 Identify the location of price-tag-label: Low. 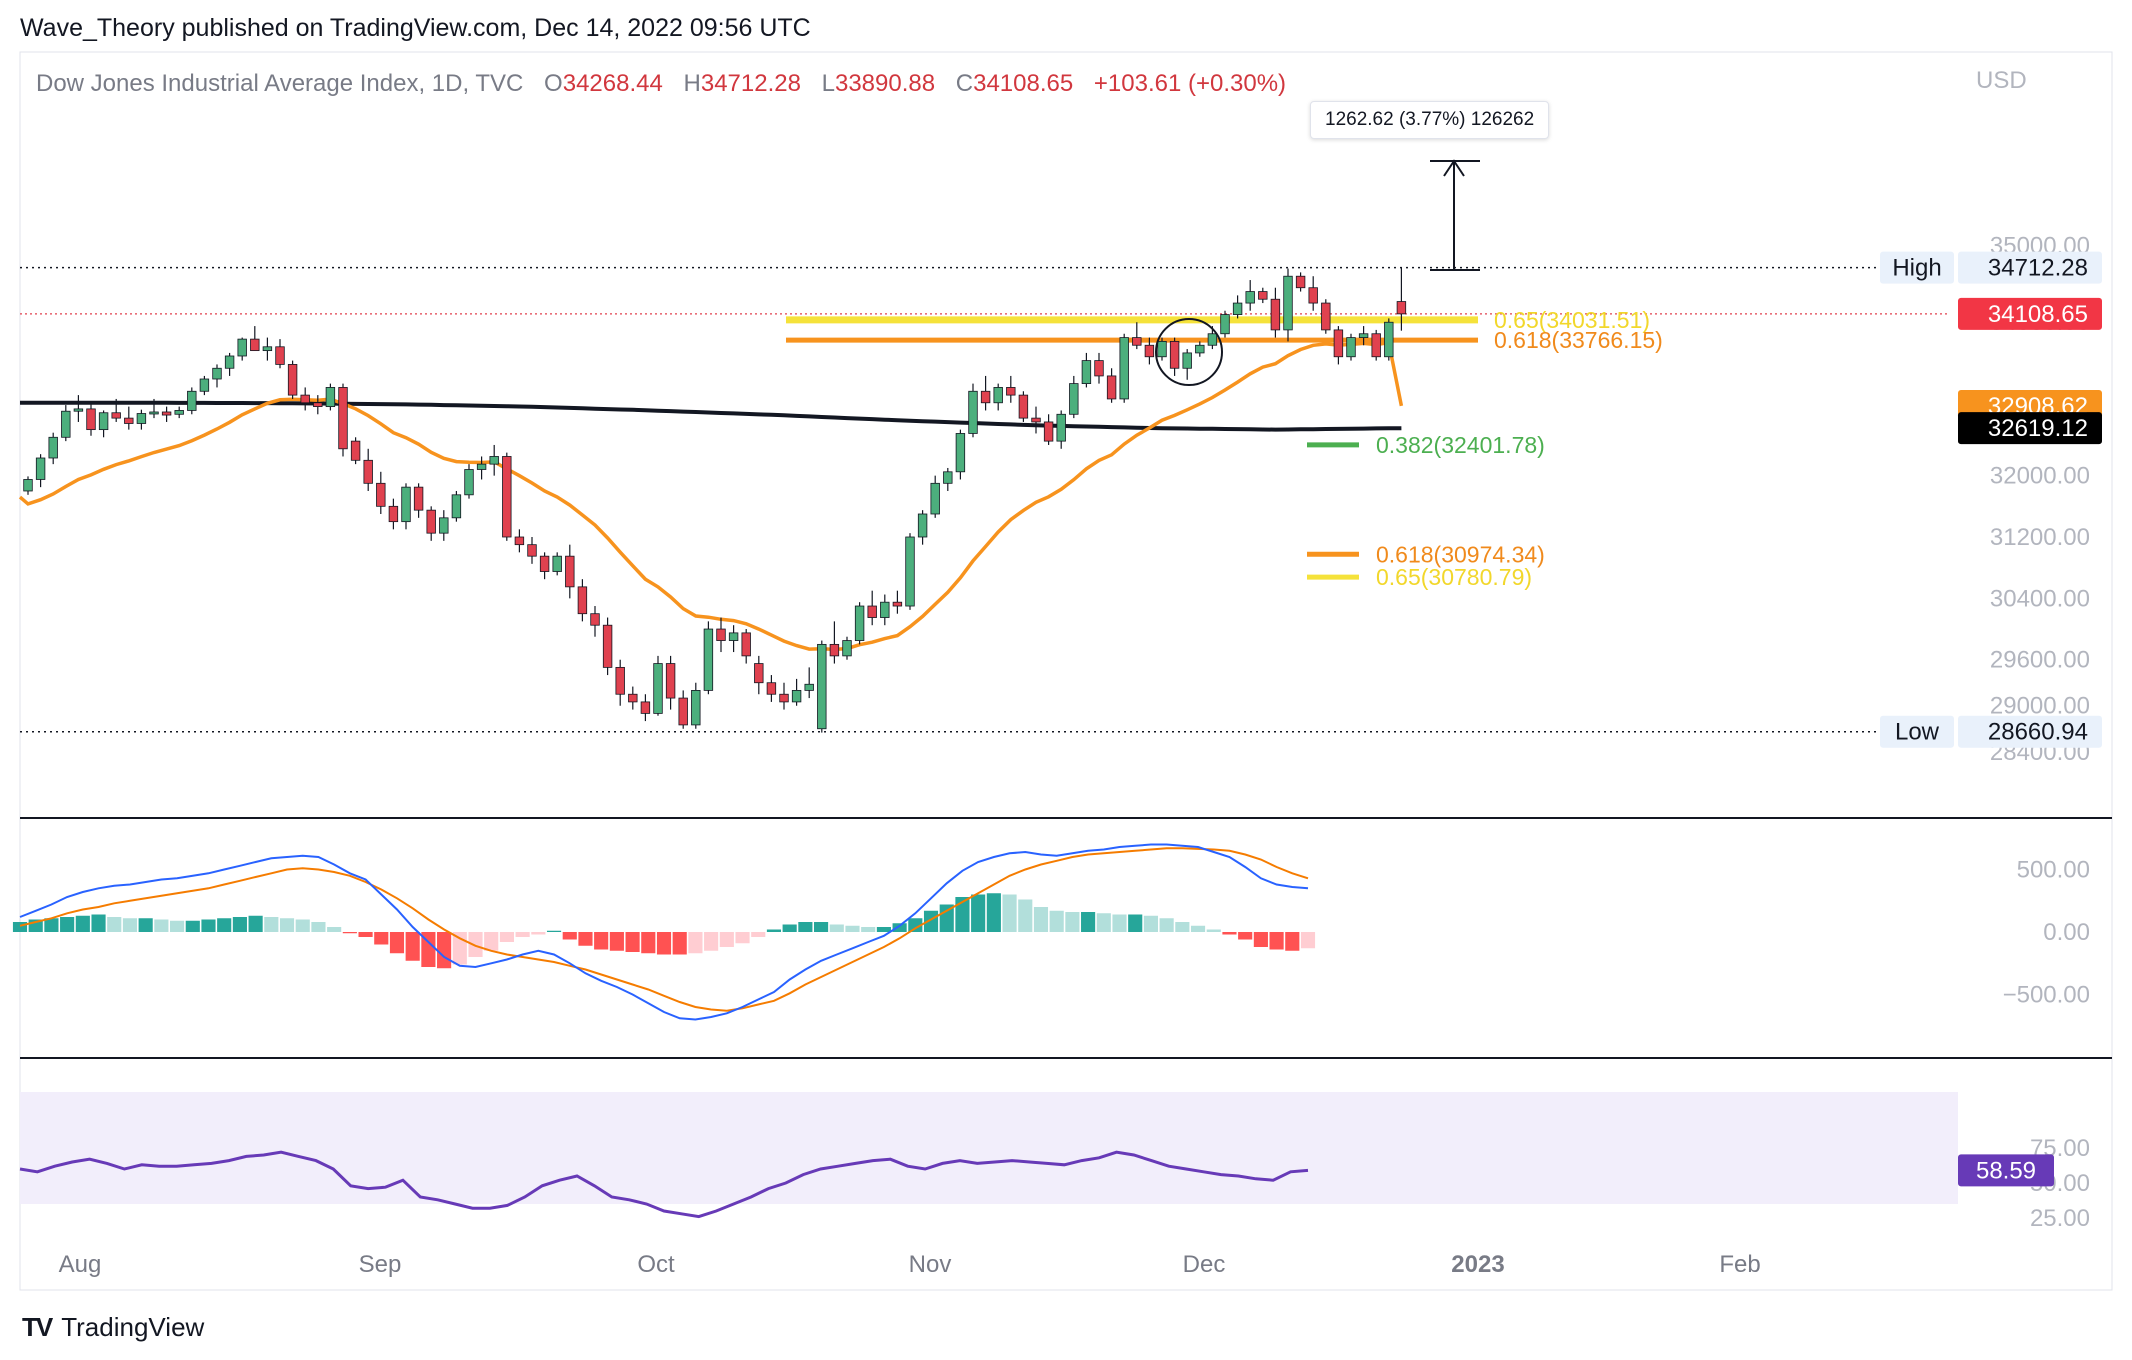
(1917, 732).